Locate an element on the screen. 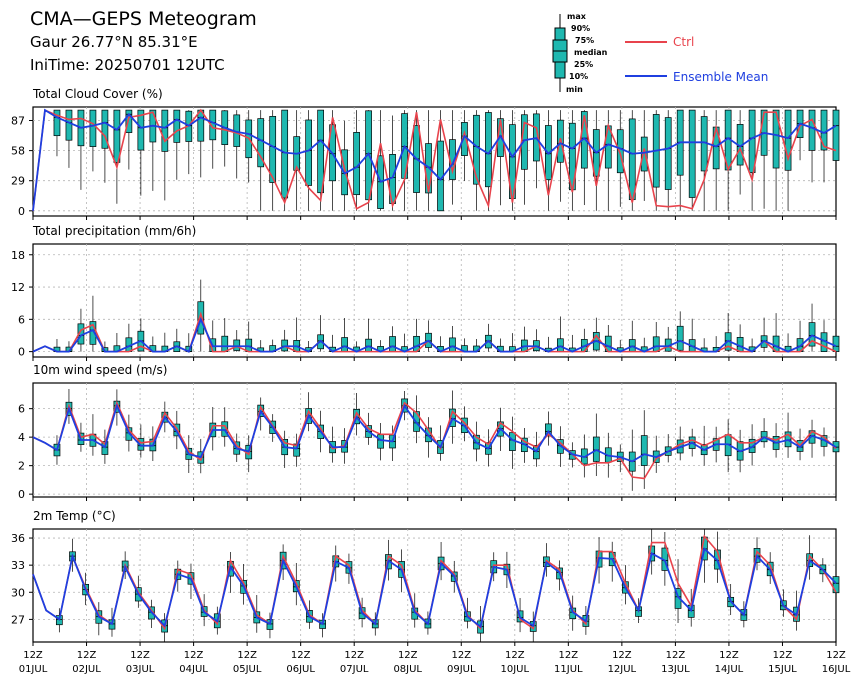 Image resolution: width=859 pixels, height=681 pixels. y-tick-label: 6 is located at coordinates (21, 319).